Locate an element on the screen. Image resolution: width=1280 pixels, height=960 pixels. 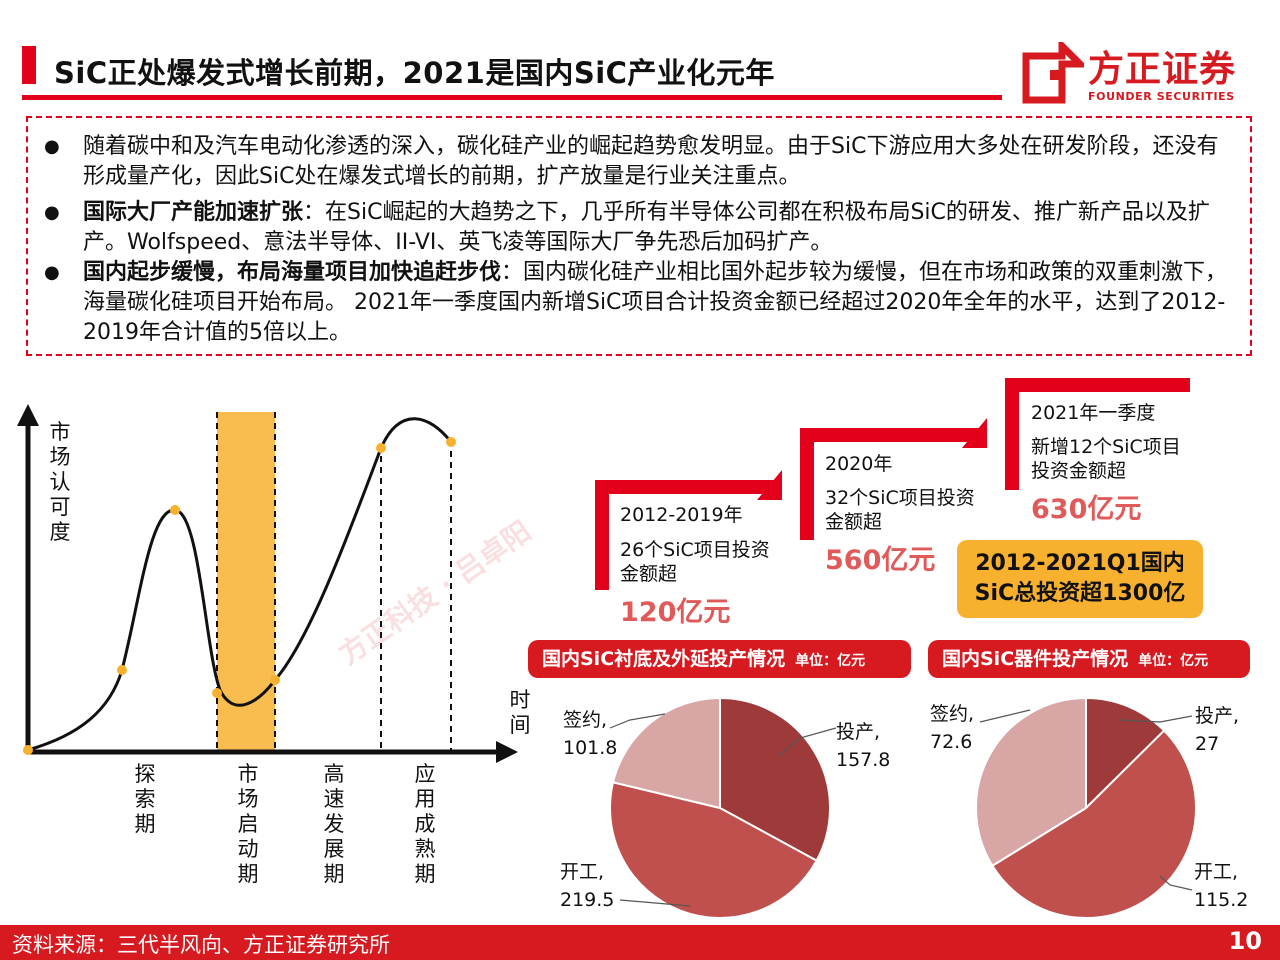
pie-2-title: 国内SiC器件投产情况 is located at coordinates (1035, 659).